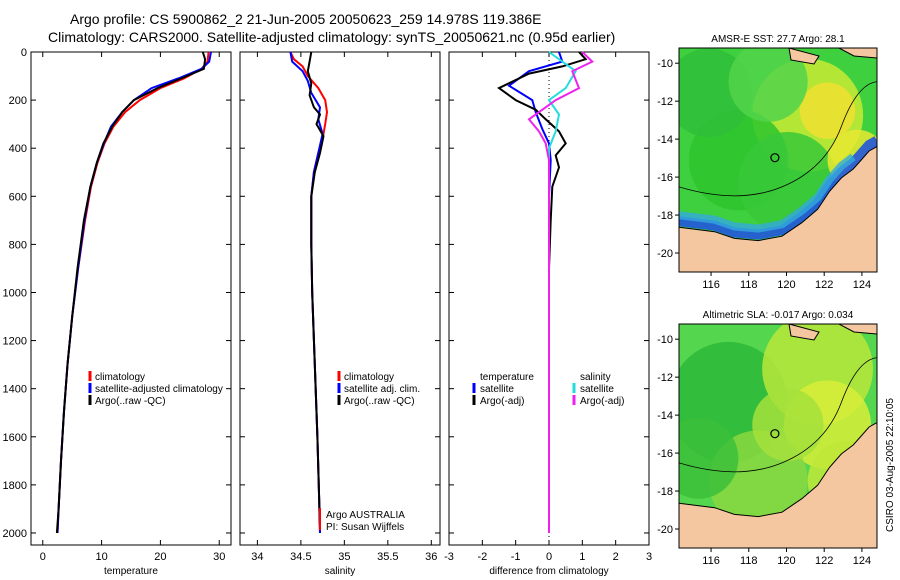  Describe the element at coordinates (15, 486) in the screenshot. I see `temperature-ytick-label: 1800` at that location.